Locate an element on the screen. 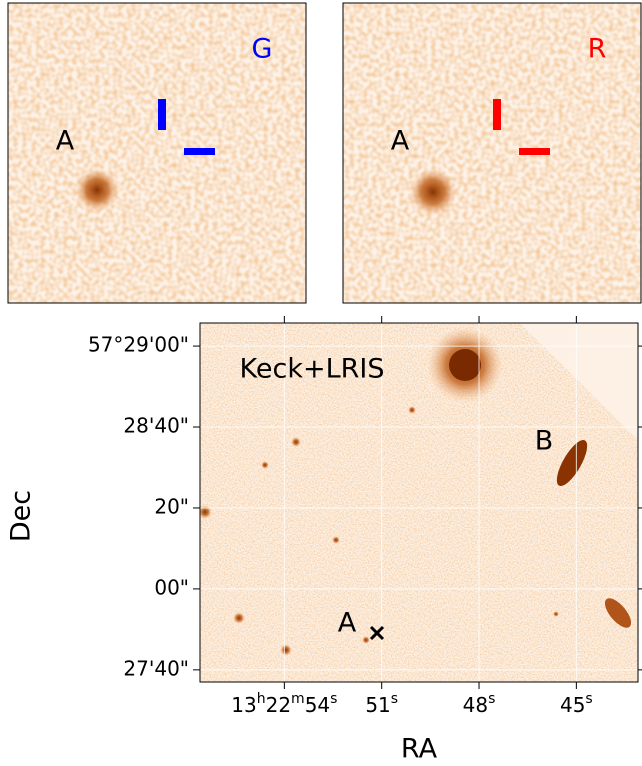 This screenshot has height=766, width=642. instrument-label: Keck+LRIS is located at coordinates (312, 369).